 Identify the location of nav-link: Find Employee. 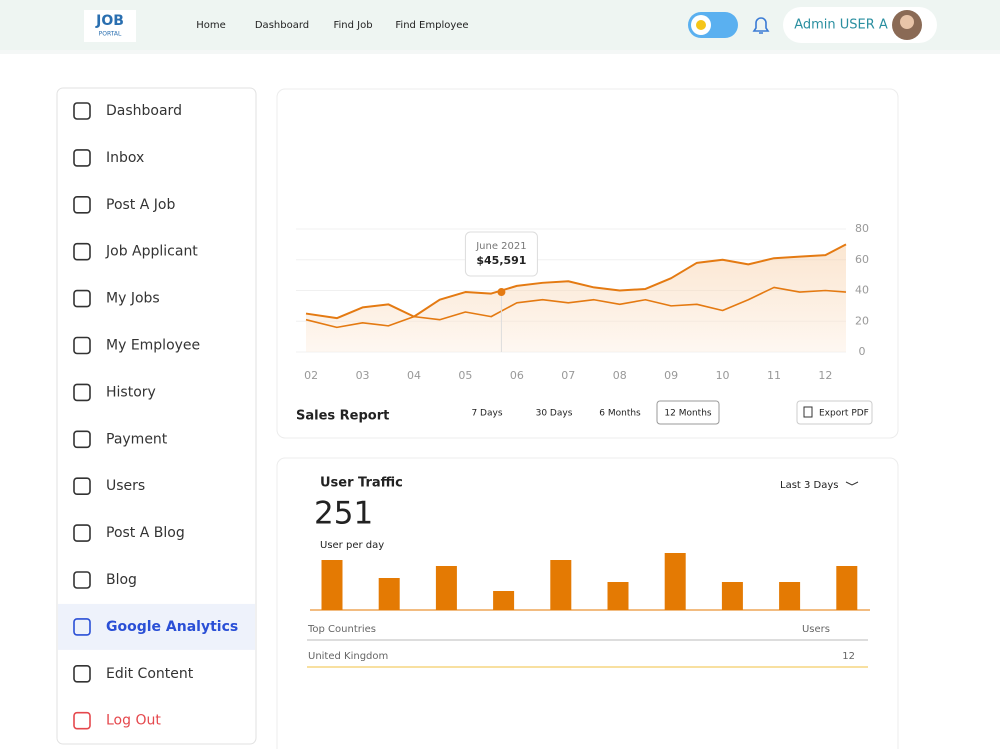
(431, 25).